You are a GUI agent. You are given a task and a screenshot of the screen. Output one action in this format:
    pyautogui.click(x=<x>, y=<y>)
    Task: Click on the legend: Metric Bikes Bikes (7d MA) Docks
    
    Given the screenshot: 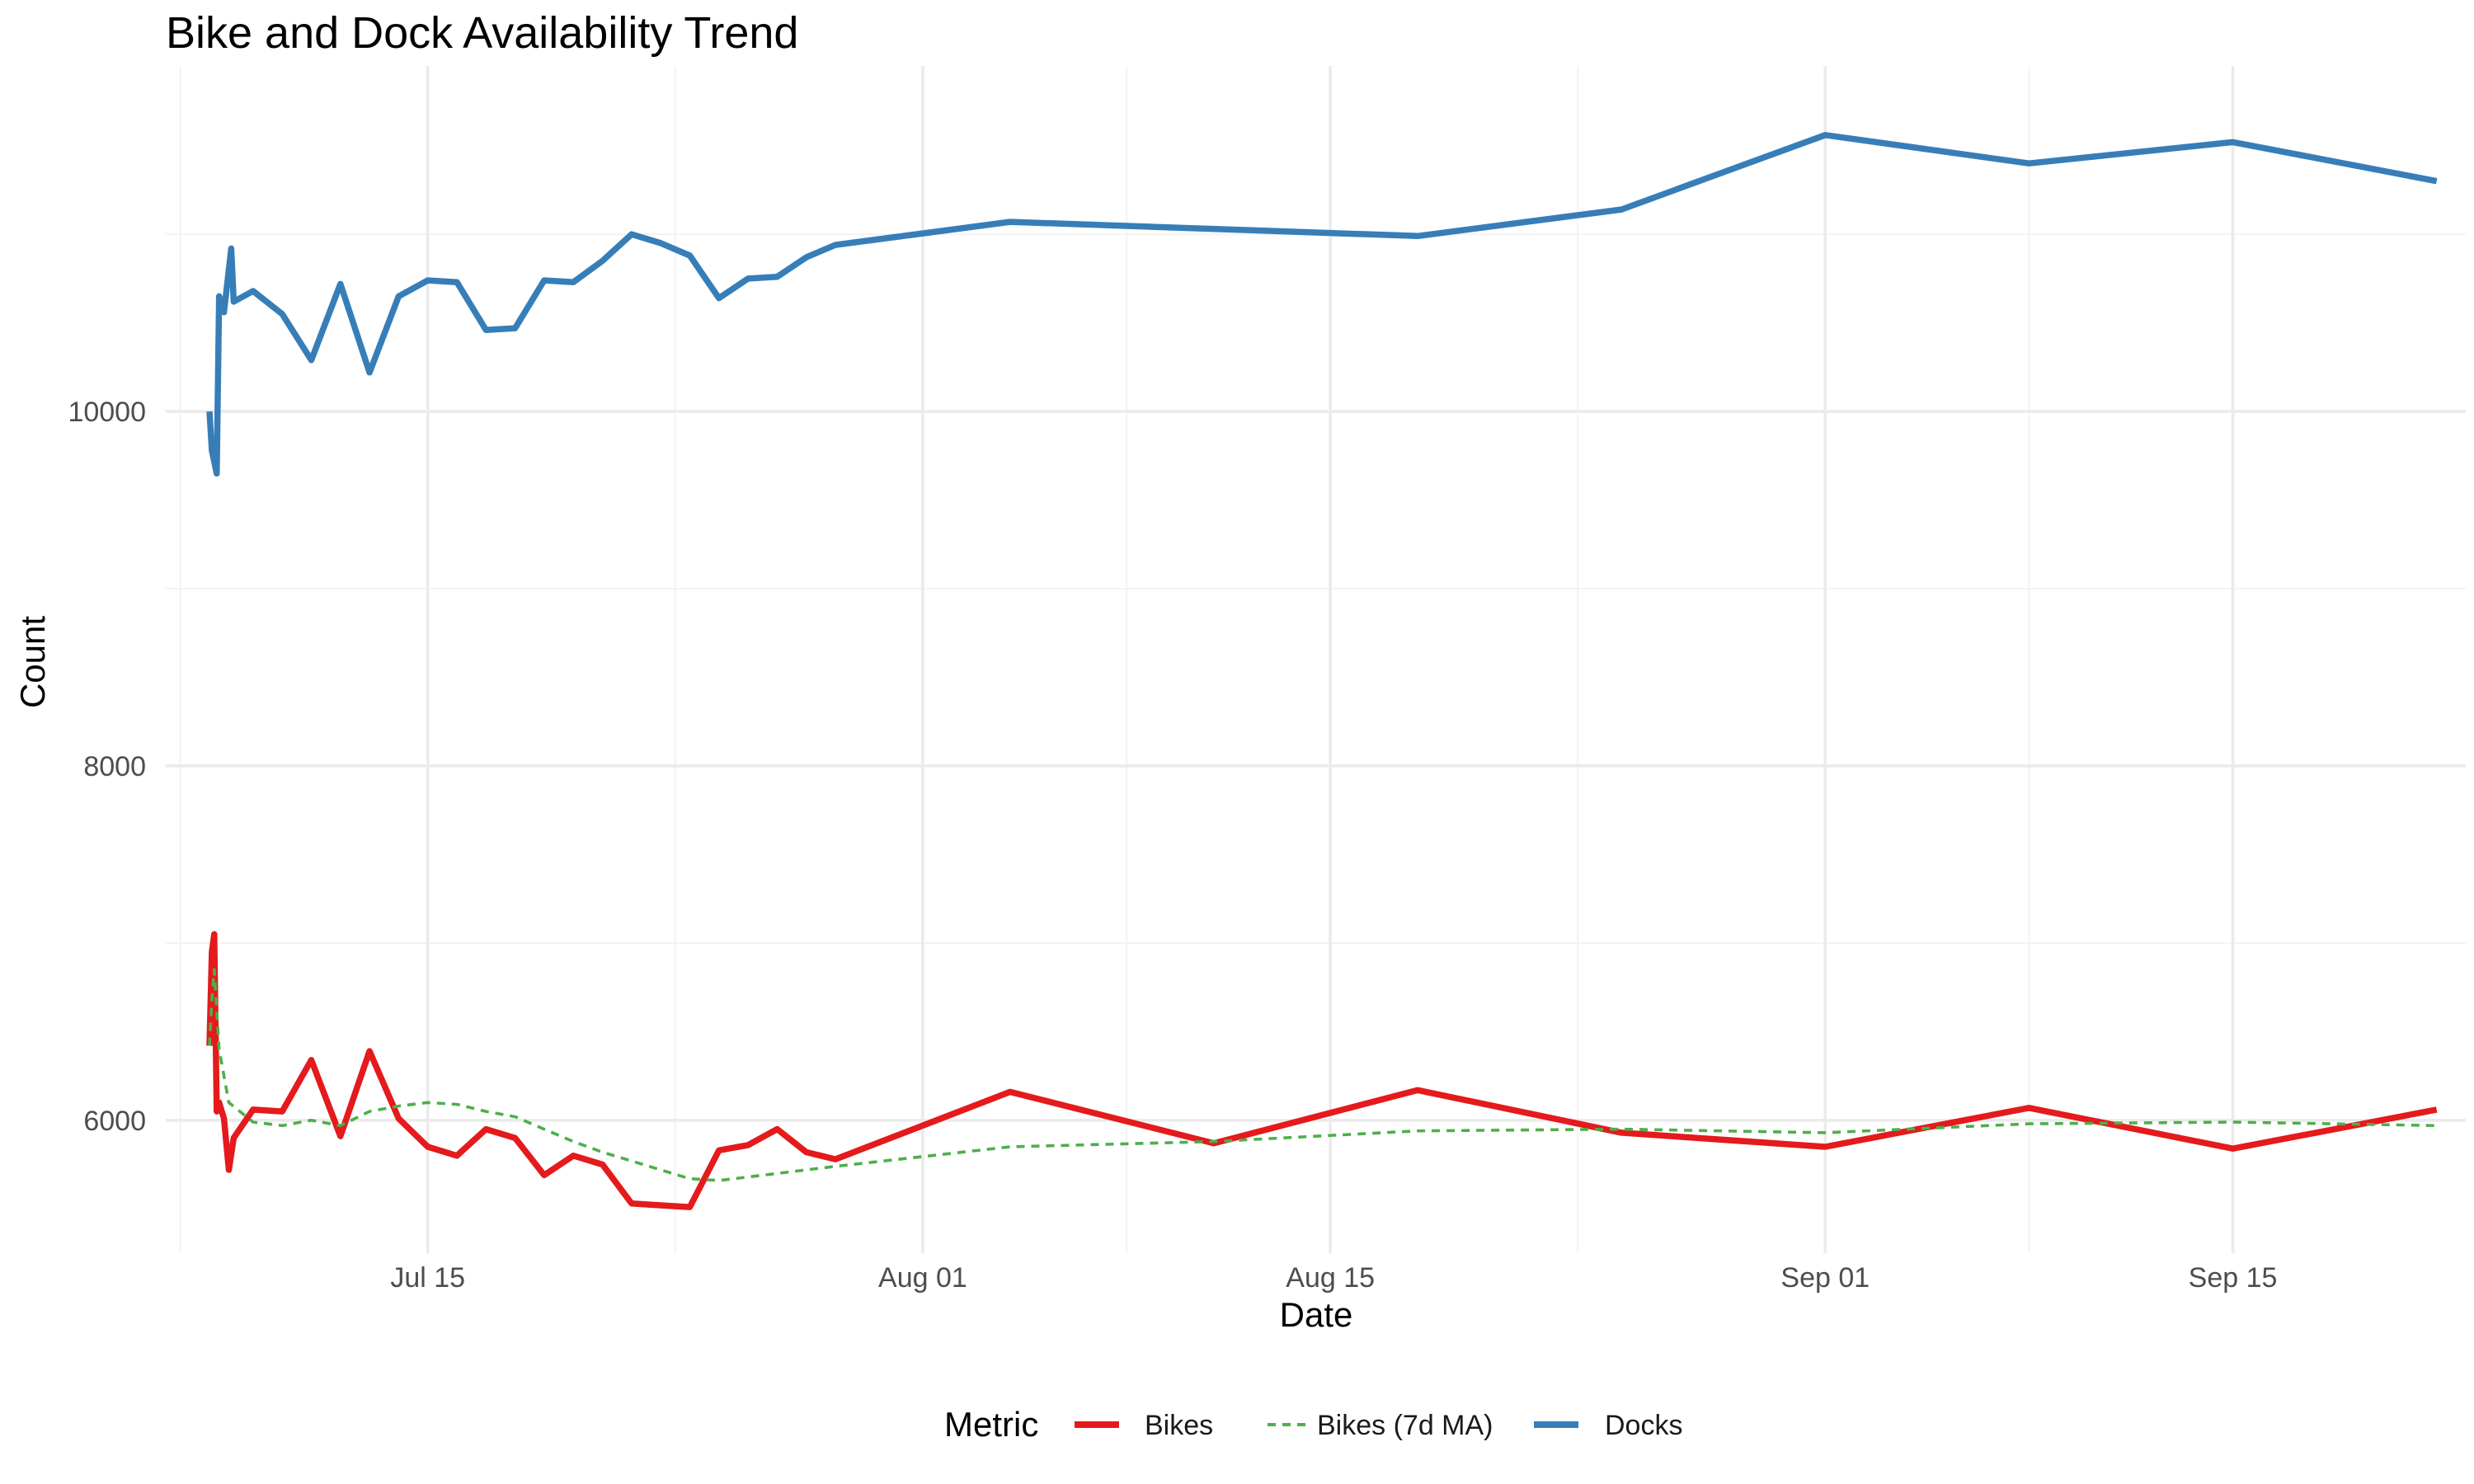 What is the action you would take?
    pyautogui.click(x=1313, y=1424)
    